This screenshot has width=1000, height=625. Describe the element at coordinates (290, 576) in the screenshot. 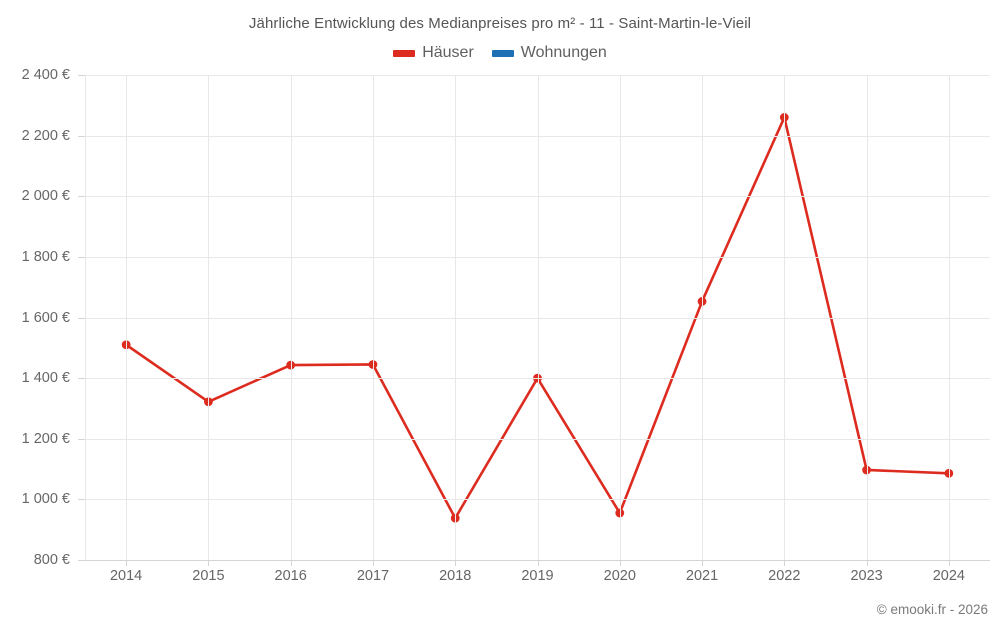

I see `x-axis-tick-label: 2016` at that location.